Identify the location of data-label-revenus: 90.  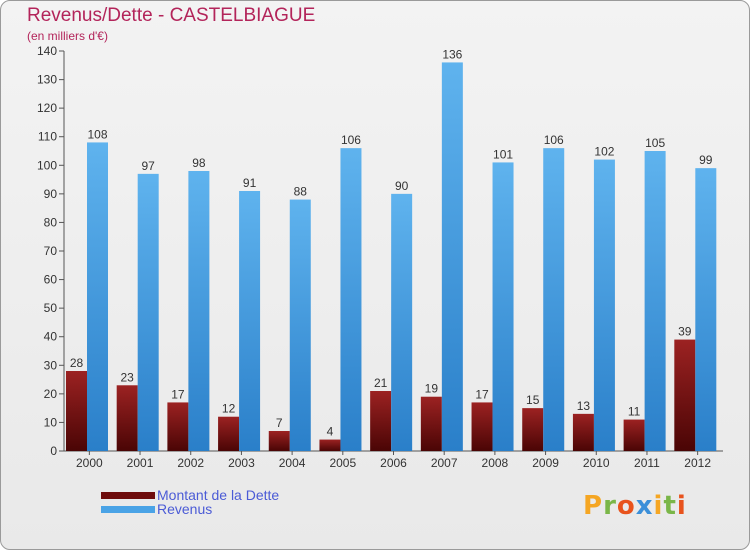
(402, 186).